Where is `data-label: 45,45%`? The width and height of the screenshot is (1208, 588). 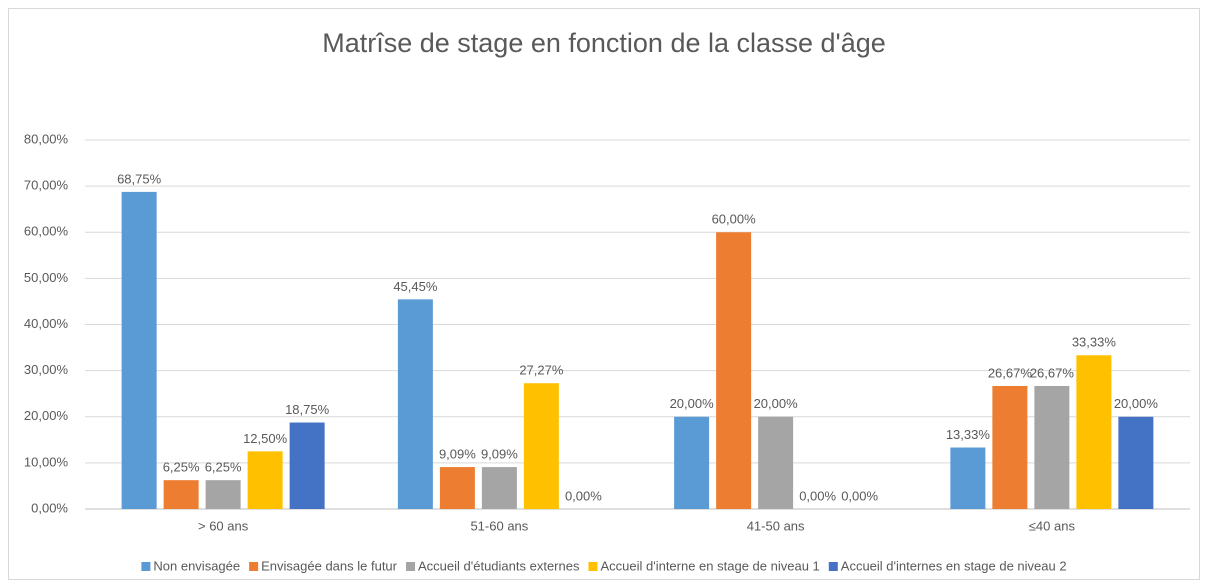 data-label: 45,45% is located at coordinates (415, 286).